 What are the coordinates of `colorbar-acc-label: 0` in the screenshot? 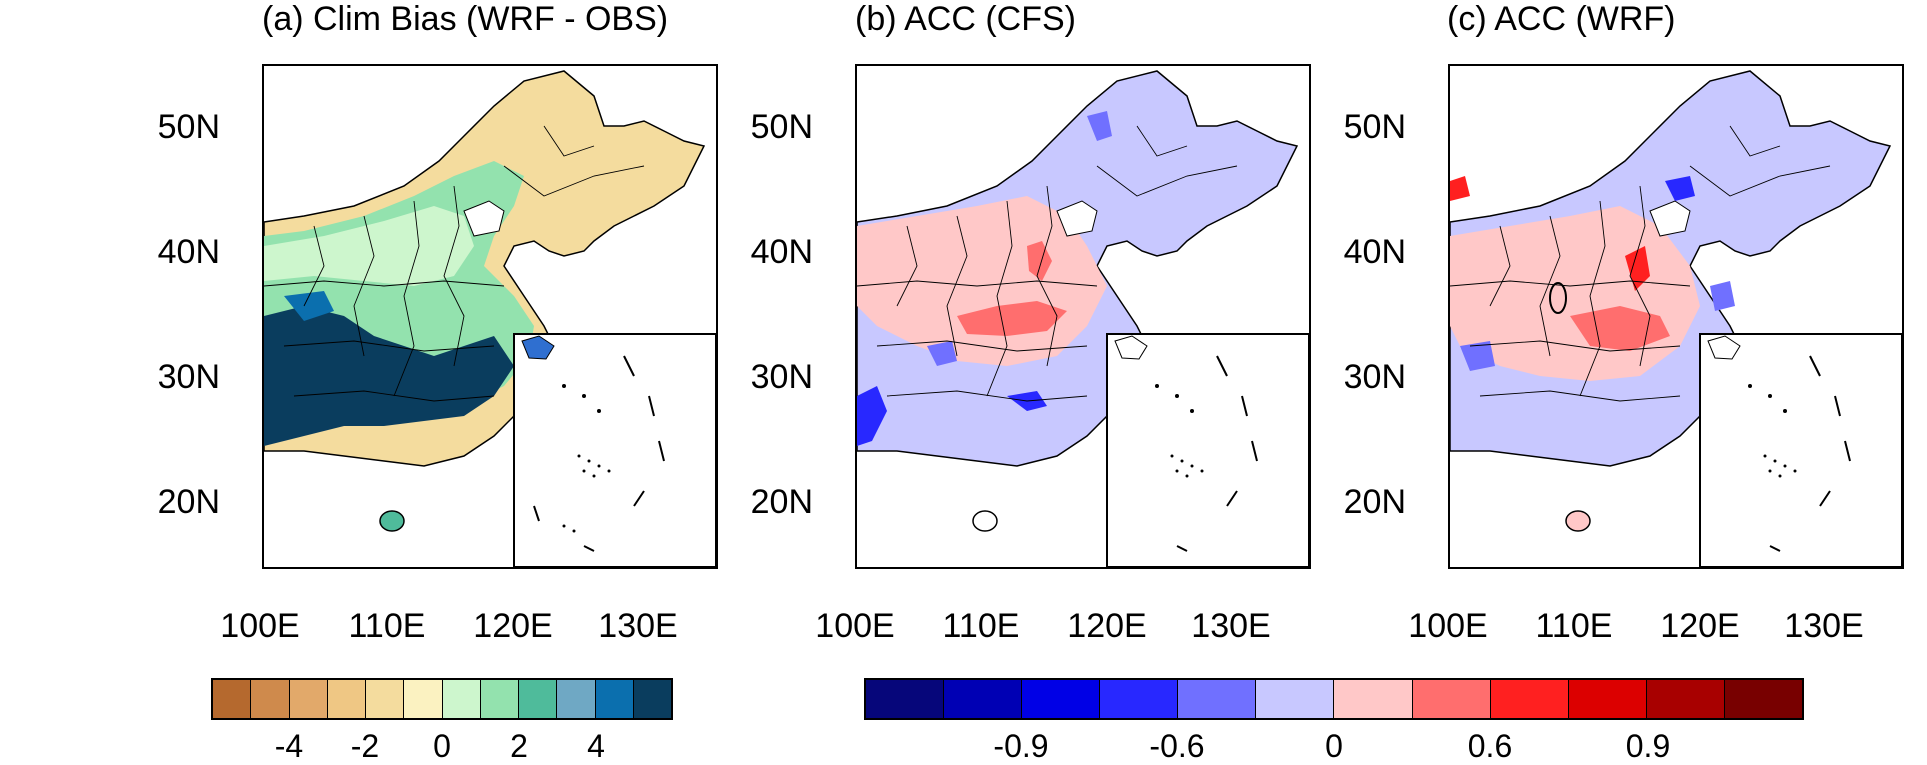 It's located at (1334, 746).